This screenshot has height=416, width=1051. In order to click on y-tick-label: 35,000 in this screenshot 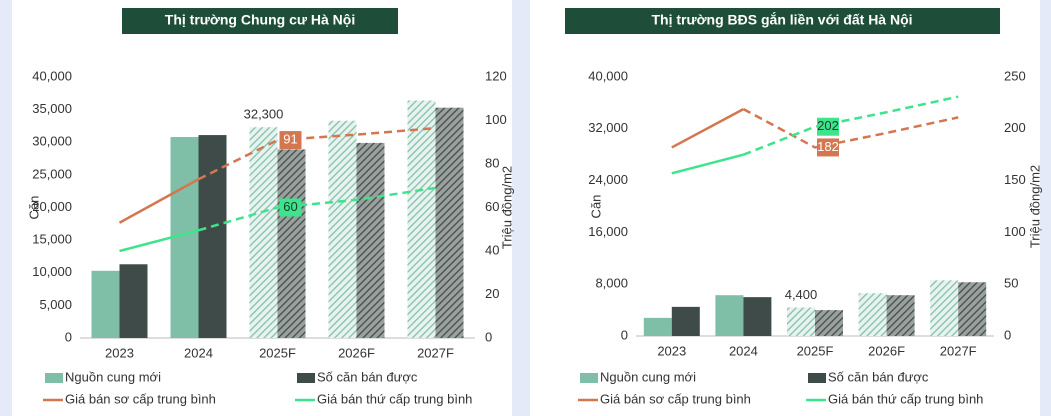, I will do `click(52, 108)`.